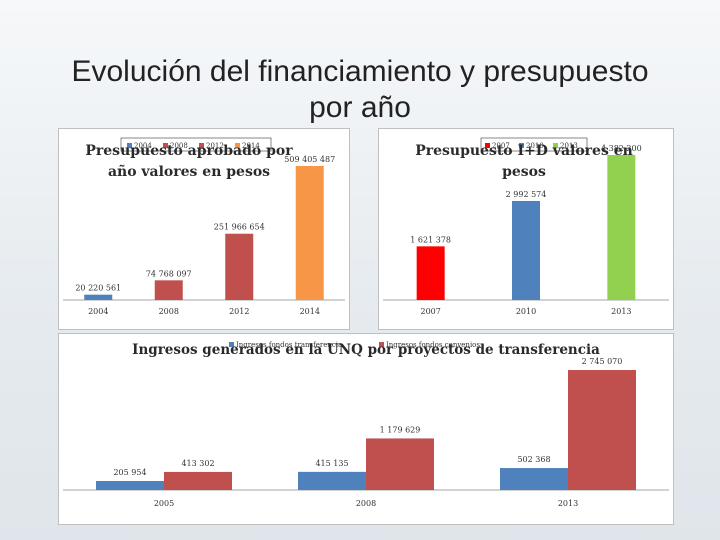 The height and width of the screenshot is (540, 720). Describe the element at coordinates (433, 345) in the screenshot. I see `legend-label: Ingresos fondos convenios` at that location.